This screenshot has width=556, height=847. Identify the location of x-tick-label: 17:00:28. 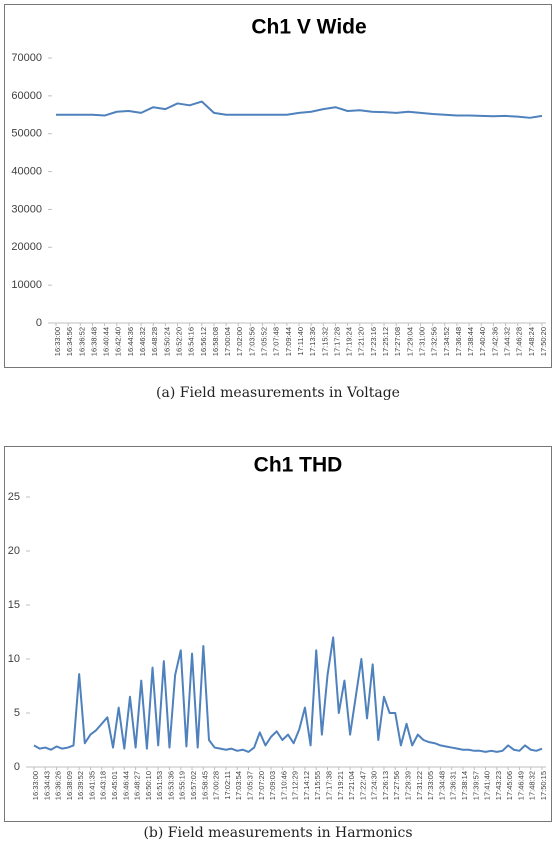
(216, 785).